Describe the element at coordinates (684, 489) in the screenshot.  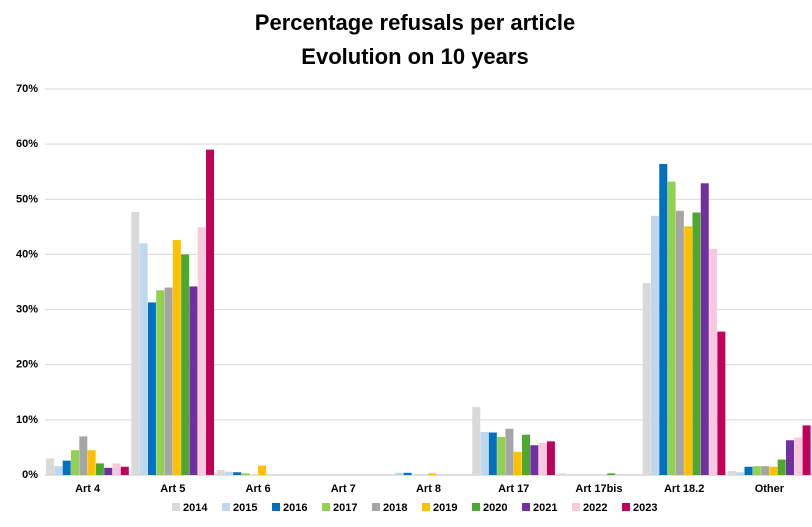
I see `x-tick-label: Art 18.2` at that location.